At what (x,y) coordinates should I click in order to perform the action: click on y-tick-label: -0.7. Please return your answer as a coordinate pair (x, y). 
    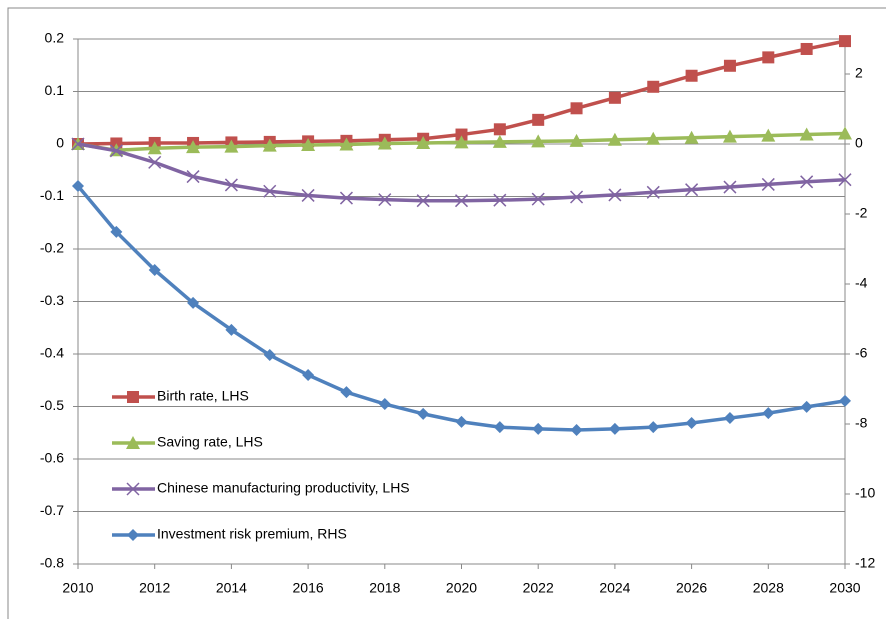
    Looking at the image, I should click on (52, 510).